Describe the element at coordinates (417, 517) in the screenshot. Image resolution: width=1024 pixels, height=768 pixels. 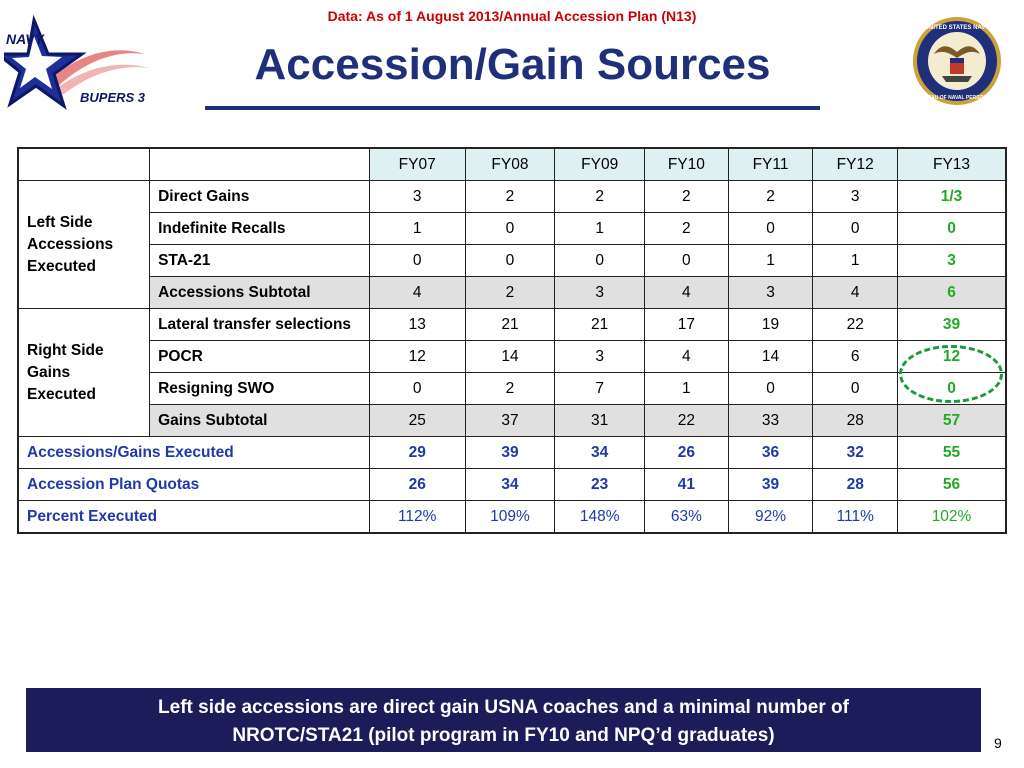
I see `table-cell: 112%` at that location.